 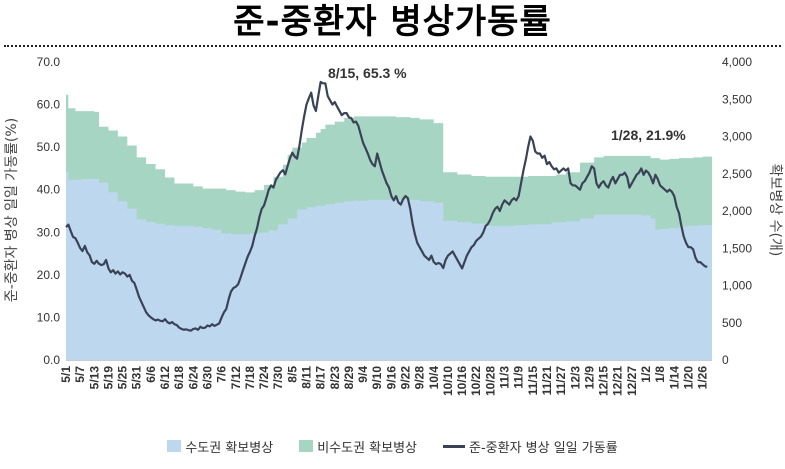 I want to click on x-tick-label: 11/15, so click(x=533, y=381).